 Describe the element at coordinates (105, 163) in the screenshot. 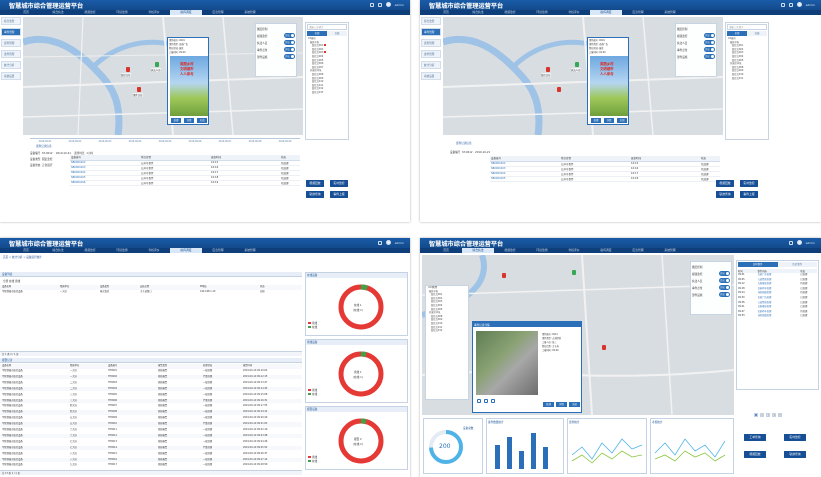

I see `table-cell: SB0001002` at that location.